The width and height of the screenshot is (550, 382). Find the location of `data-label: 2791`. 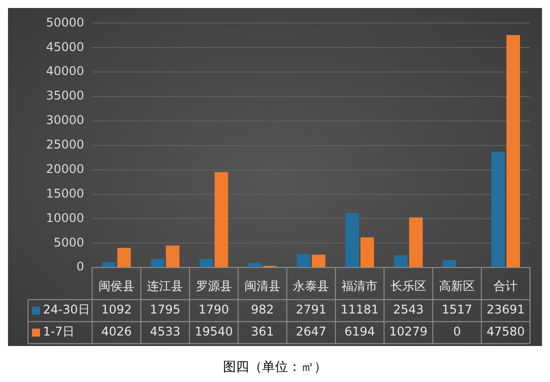

data-label: 2791 is located at coordinates (311, 309).